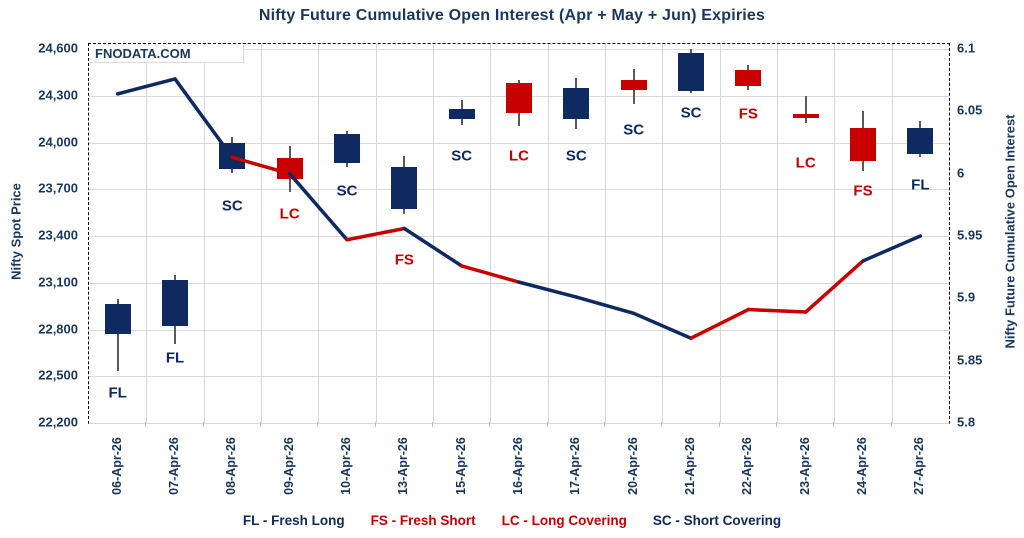 This screenshot has height=538, width=1024. Describe the element at coordinates (58, 375) in the screenshot. I see `left-axis-tick-label: 22,500` at that location.